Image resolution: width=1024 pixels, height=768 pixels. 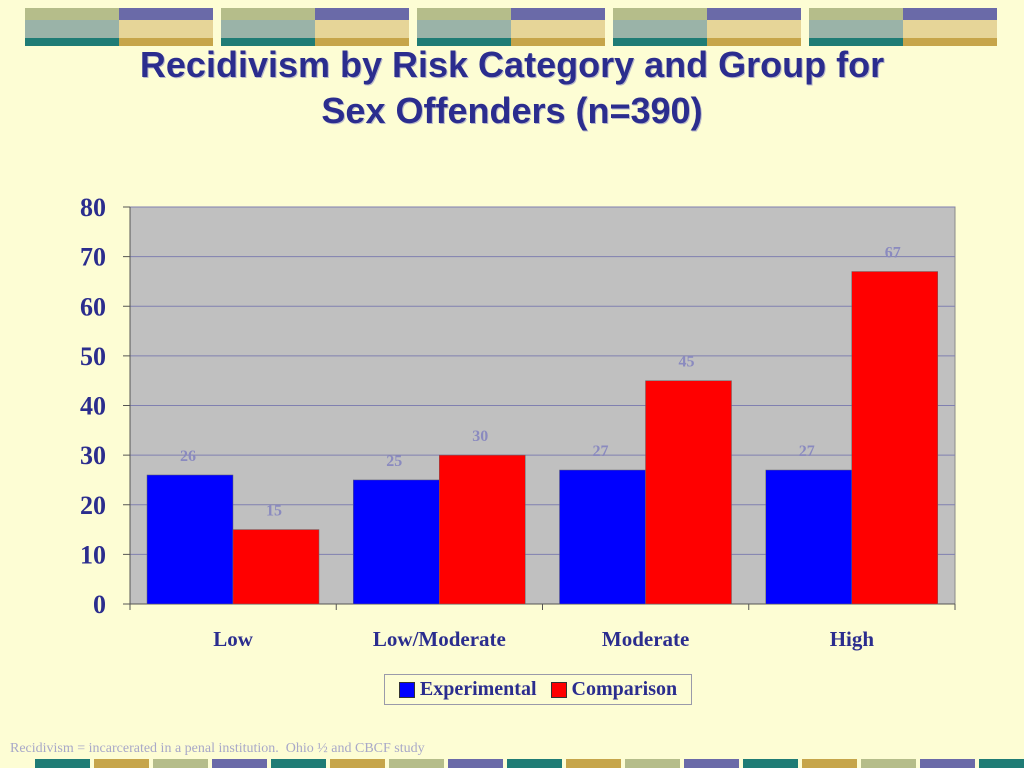 What do you see at coordinates (808, 537) in the screenshot?
I see `bar-experimental-high` at bounding box center [808, 537].